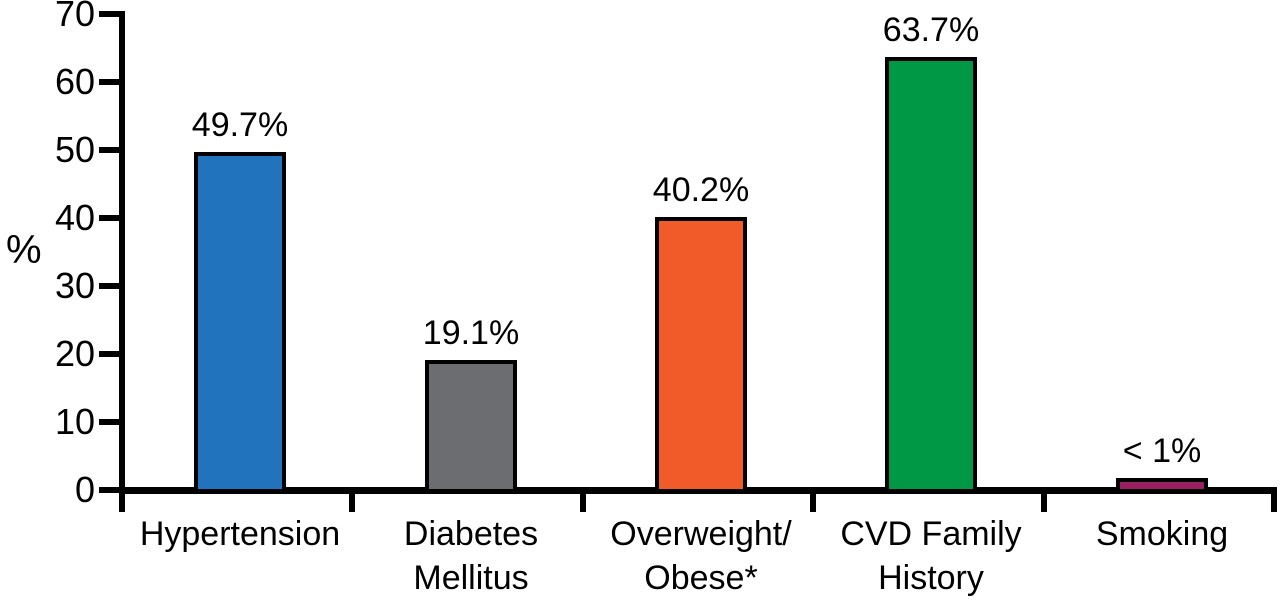  What do you see at coordinates (240, 322) in the screenshot?
I see `bar-hypertension` at bounding box center [240, 322].